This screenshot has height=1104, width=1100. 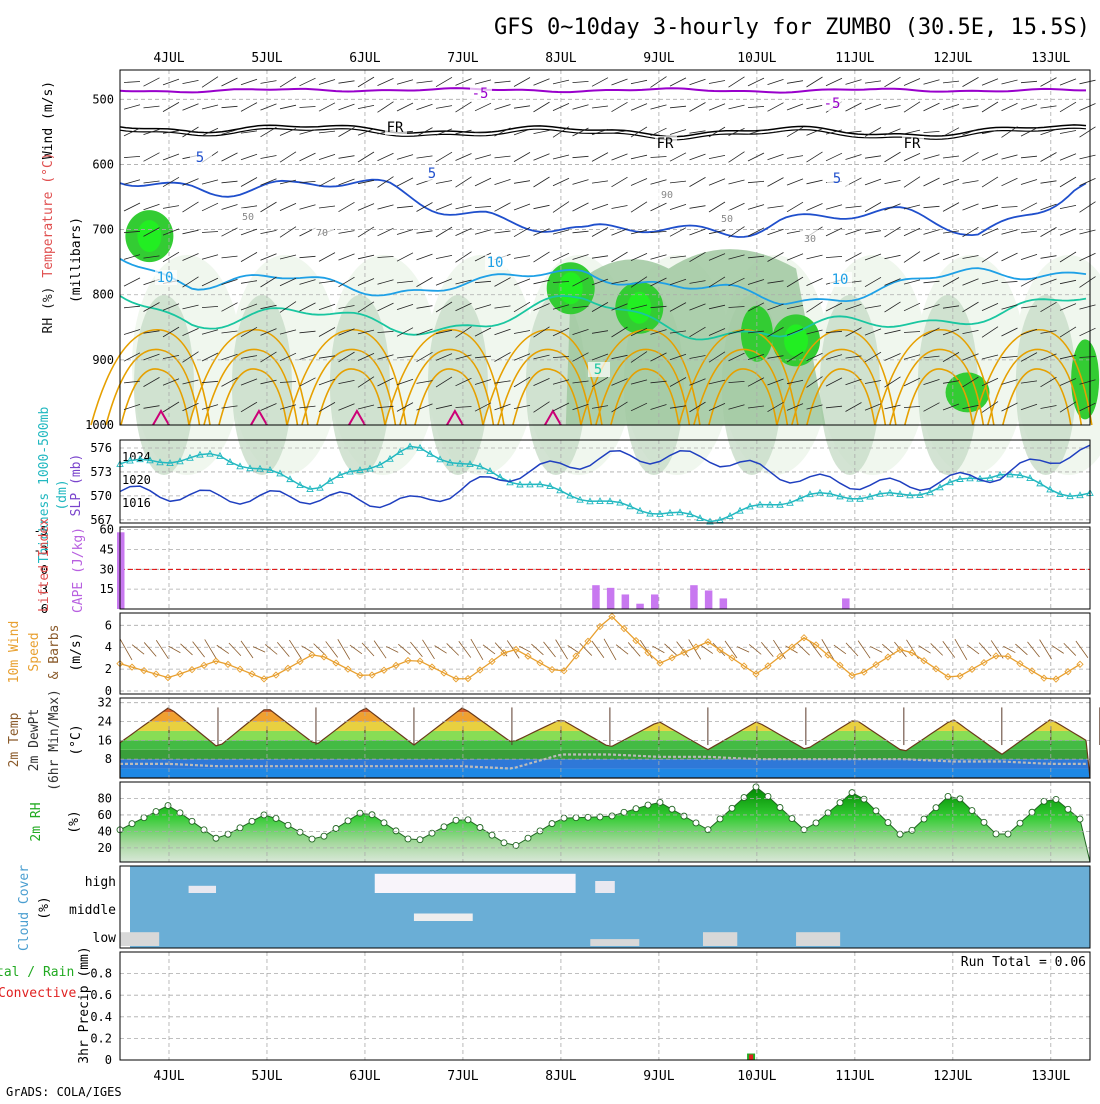 What do you see at coordinates (639, 307) in the screenshot?
I see `rh-moist-peak` at bounding box center [639, 307].